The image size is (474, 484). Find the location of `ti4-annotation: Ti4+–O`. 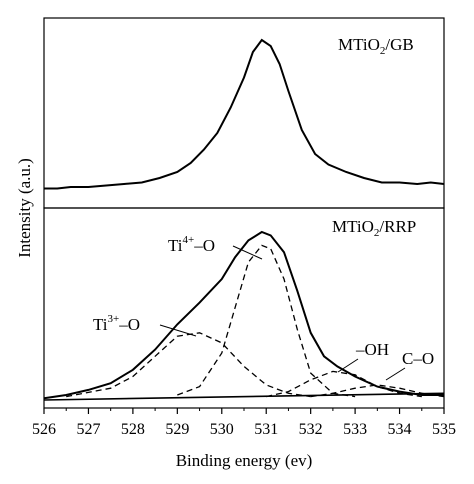

ti4-annotation: Ti4+–O is located at coordinates (191, 244).